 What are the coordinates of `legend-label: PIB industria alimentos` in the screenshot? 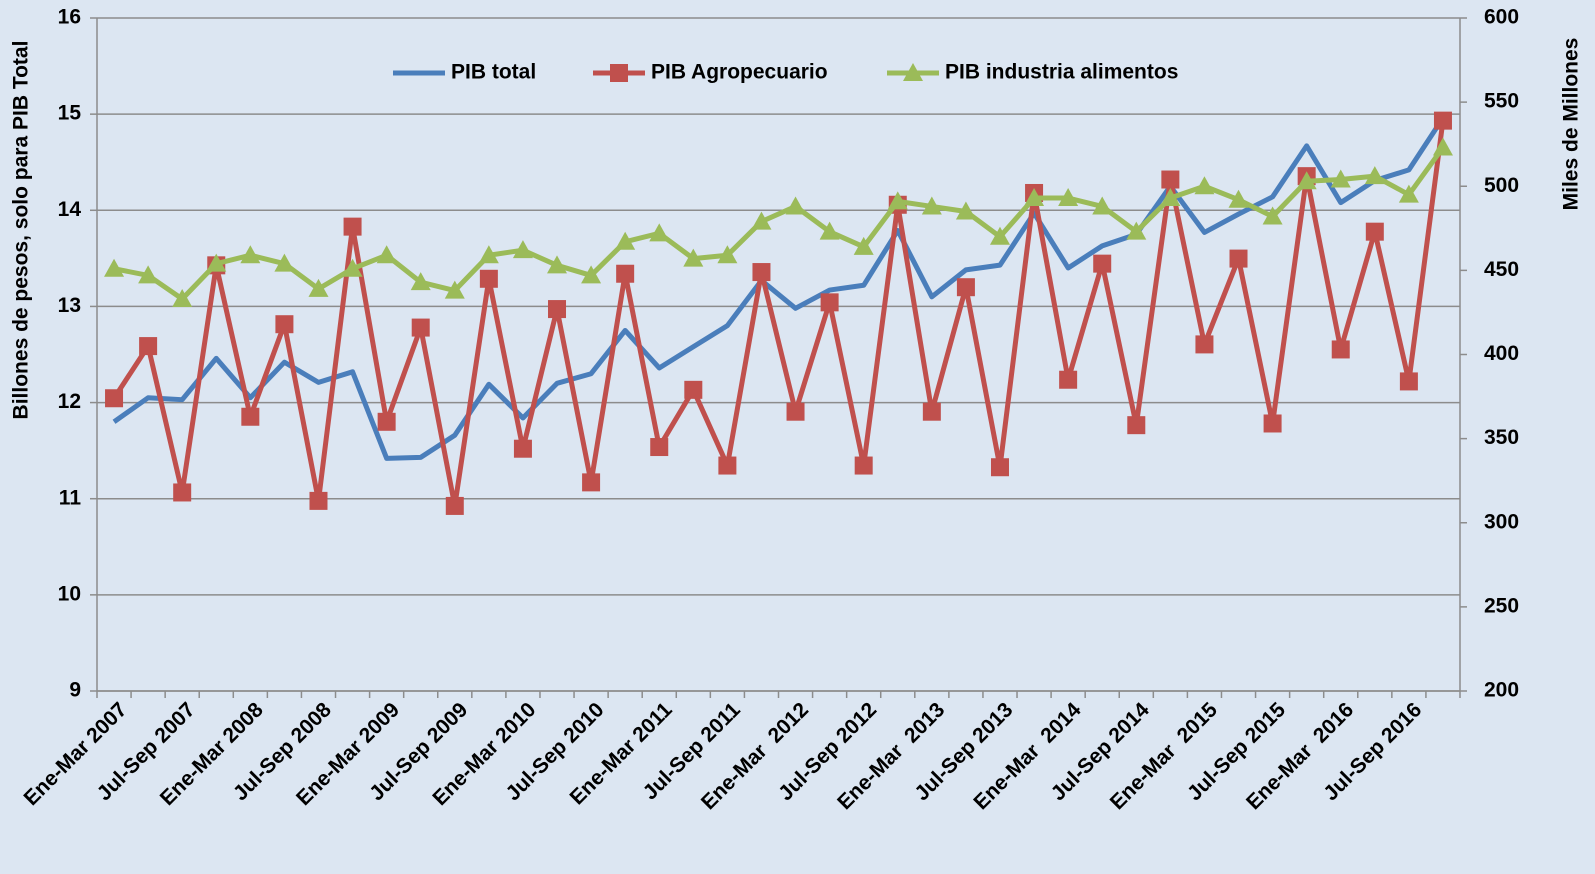 It's located at (1061, 72).